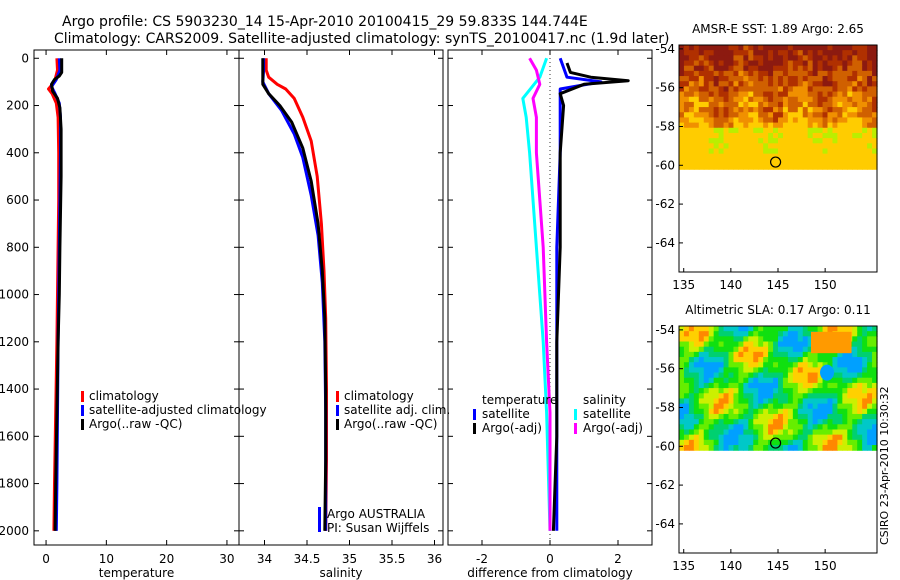 The height and width of the screenshot is (580, 900). Describe the element at coordinates (825, 566) in the screenshot. I see `sla_map-xtick-label: 150` at that location.